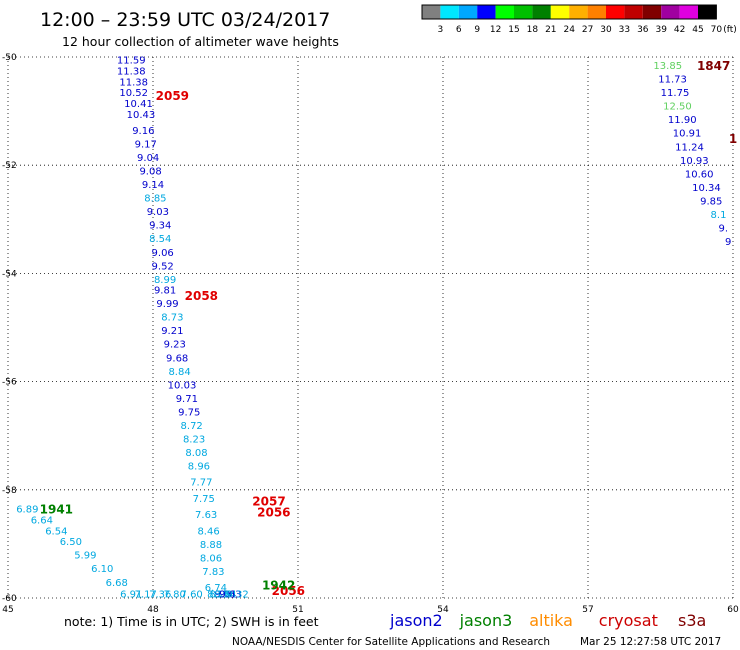 This screenshot has width=740, height=650. Describe the element at coordinates (9, 274) in the screenshot. I see `y-tick-label: -54` at that location.